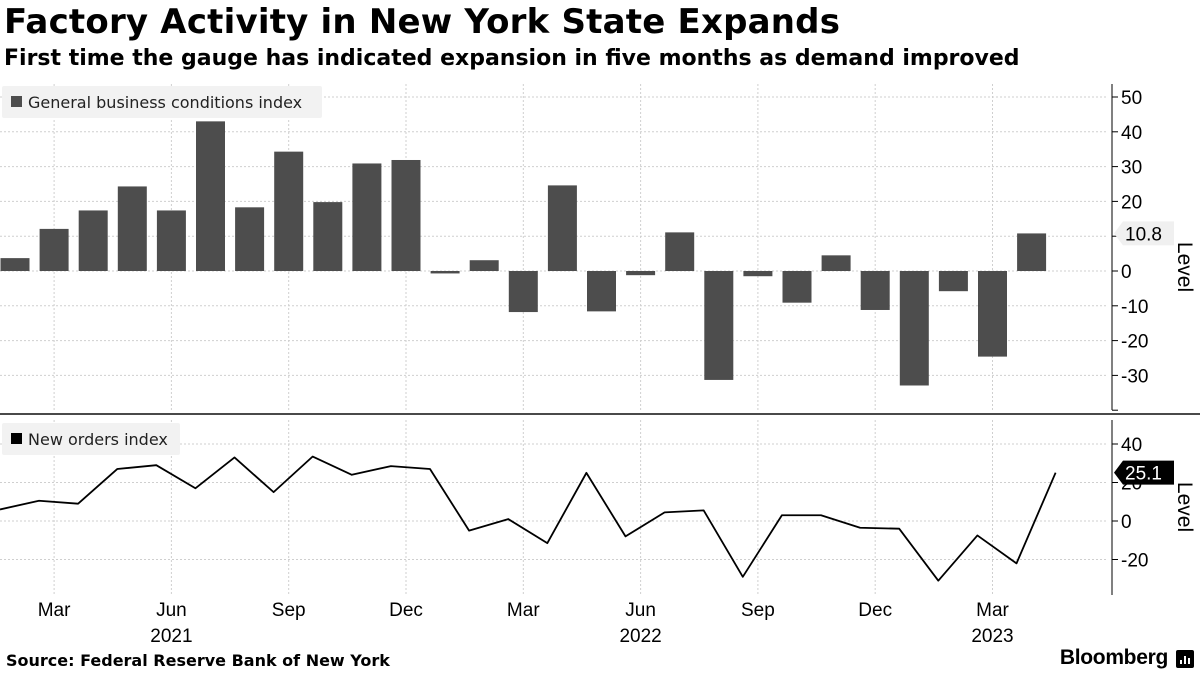  Describe the element at coordinates (1131, 168) in the screenshot. I see `y-tick-label: 30` at that location.